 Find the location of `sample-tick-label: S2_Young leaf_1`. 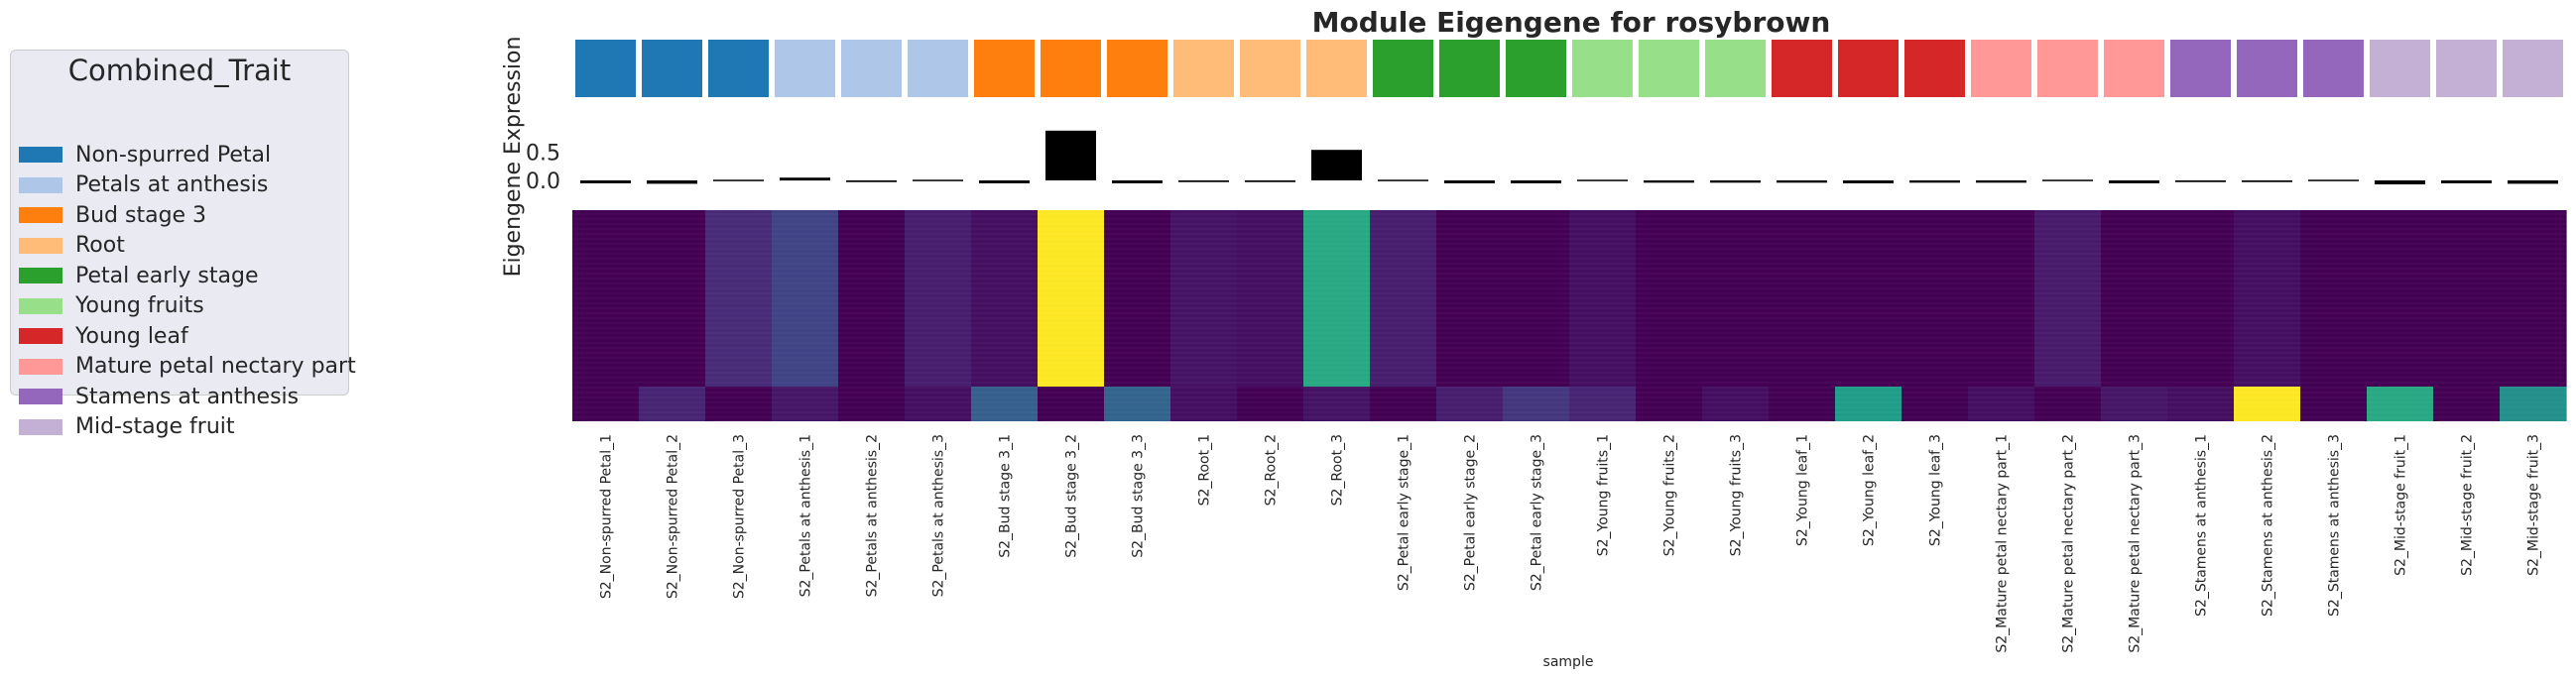

sample-tick-label: S2_Young leaf_1 is located at coordinates (1803, 490).